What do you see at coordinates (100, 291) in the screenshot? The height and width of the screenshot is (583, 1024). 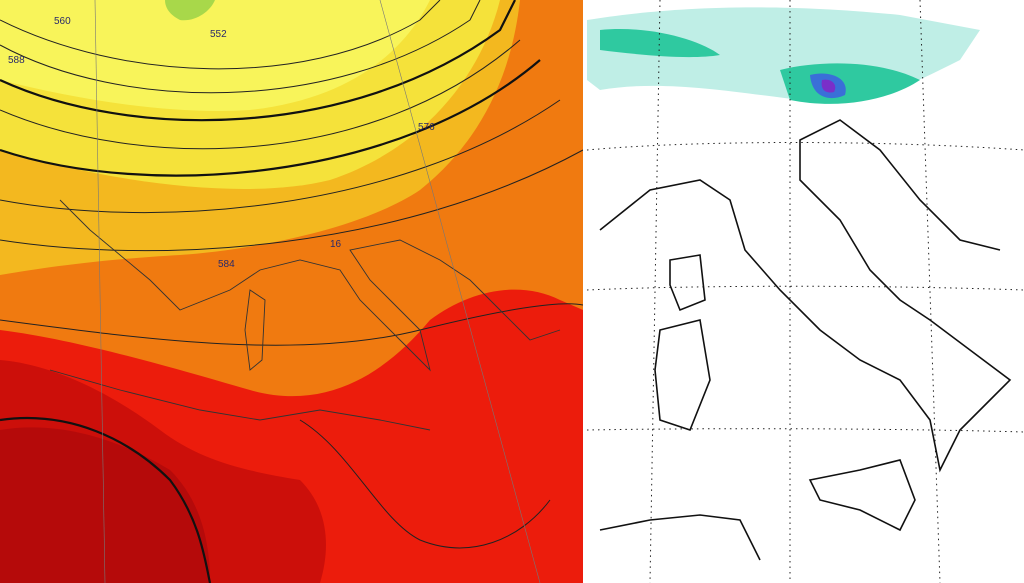 I see `meridian` at bounding box center [100, 291].